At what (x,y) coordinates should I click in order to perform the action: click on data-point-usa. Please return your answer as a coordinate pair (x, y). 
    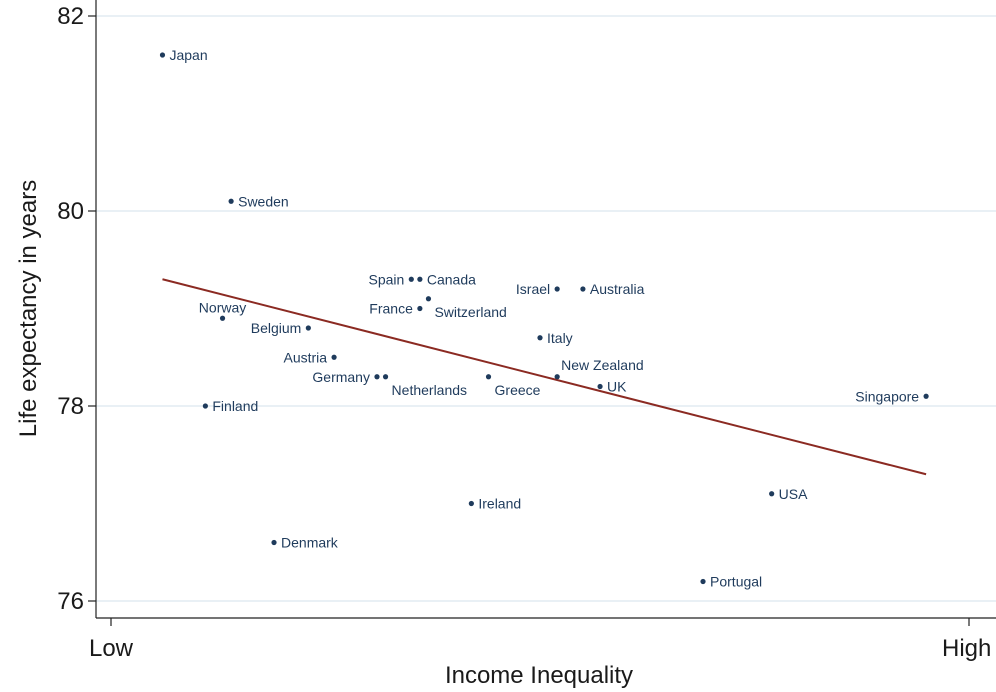
    Looking at the image, I should click on (772, 494).